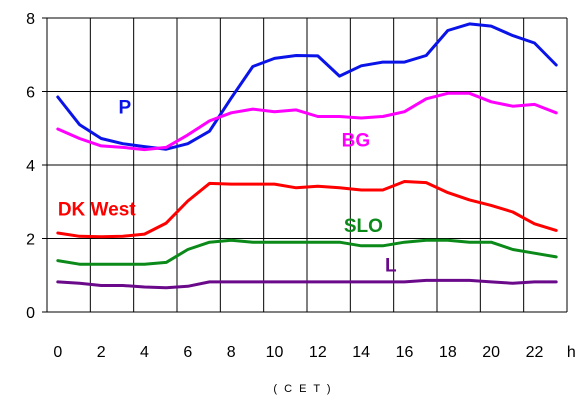  Describe the element at coordinates (307, 284) in the screenshot. I see `series-line-l` at that location.